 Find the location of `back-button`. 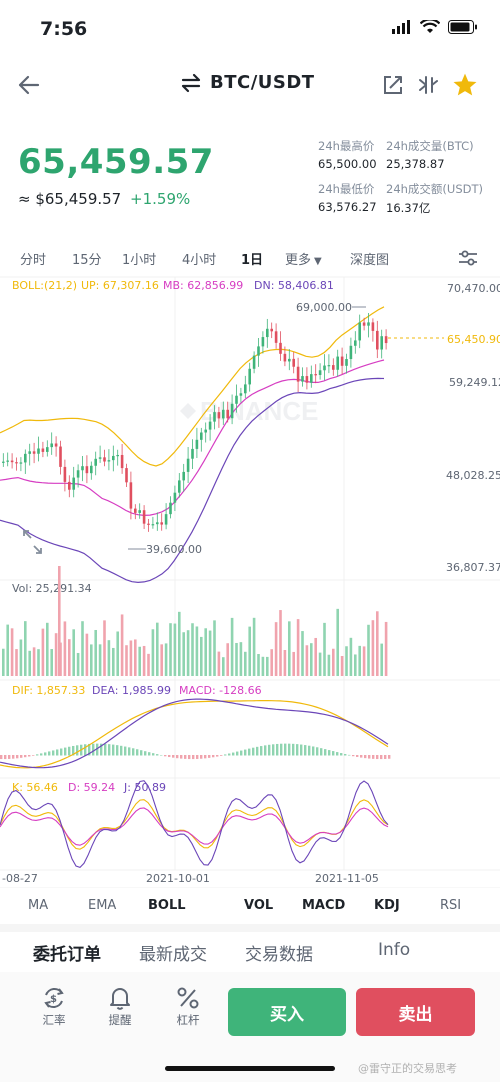

back-button is located at coordinates (31, 85).